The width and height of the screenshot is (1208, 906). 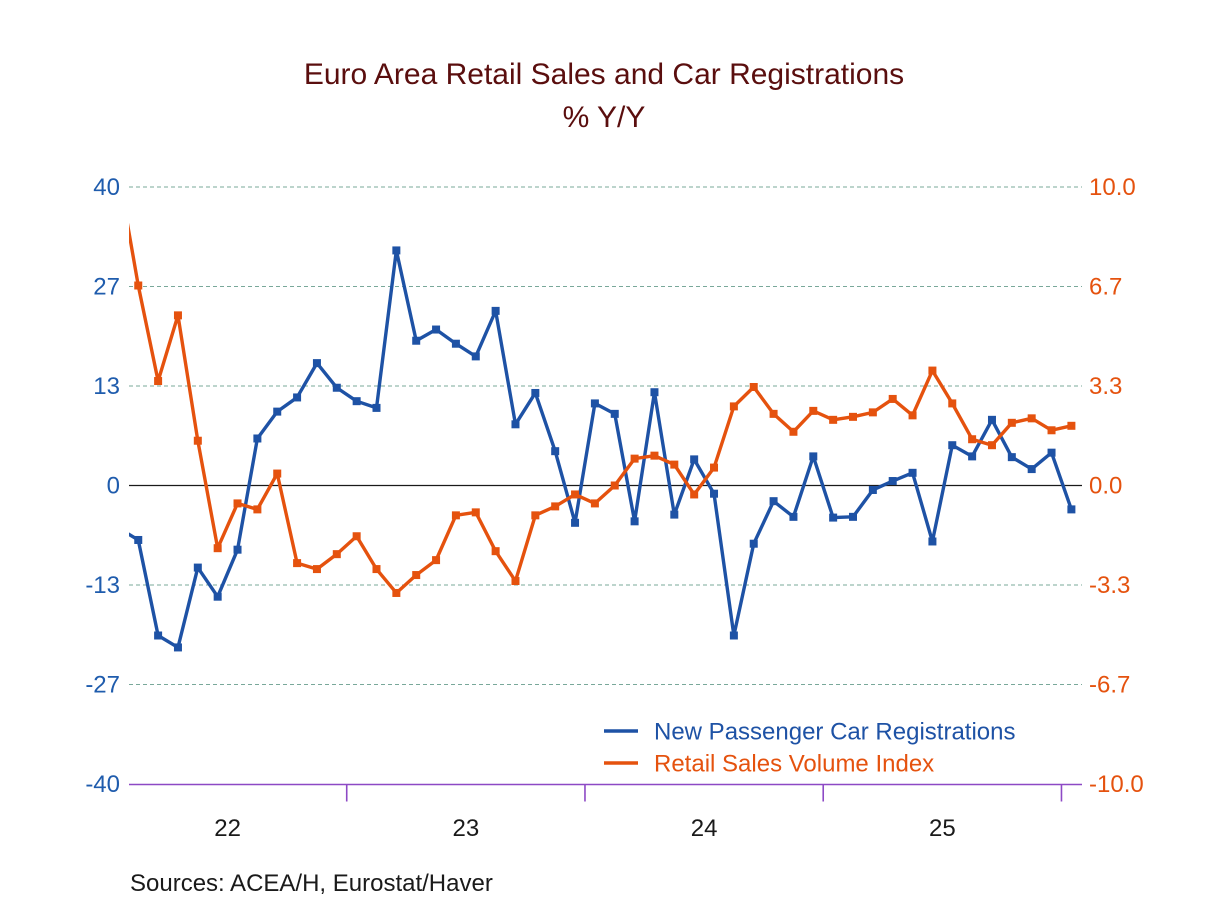 I want to click on right-axis-label: 3.3, so click(x=1105, y=386).